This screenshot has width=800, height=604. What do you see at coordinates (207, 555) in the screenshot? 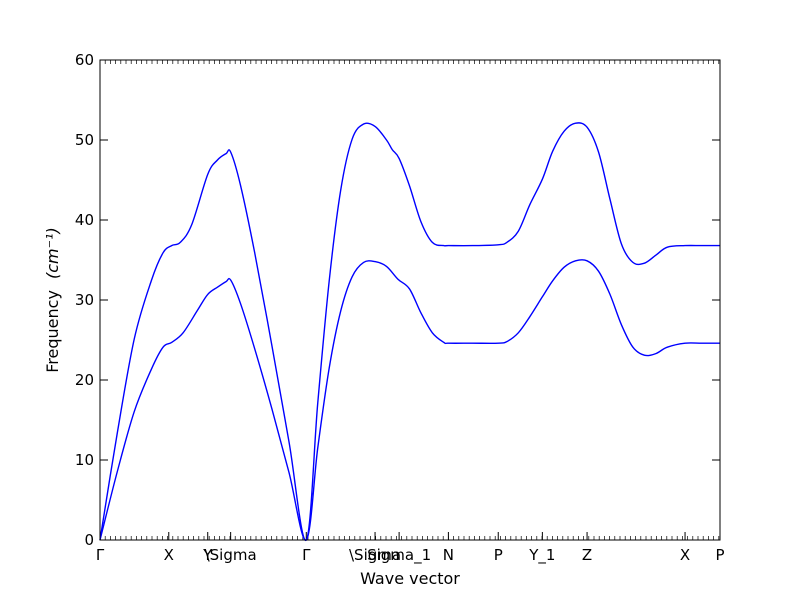
I see `x-tick-label: Y` at bounding box center [207, 555].